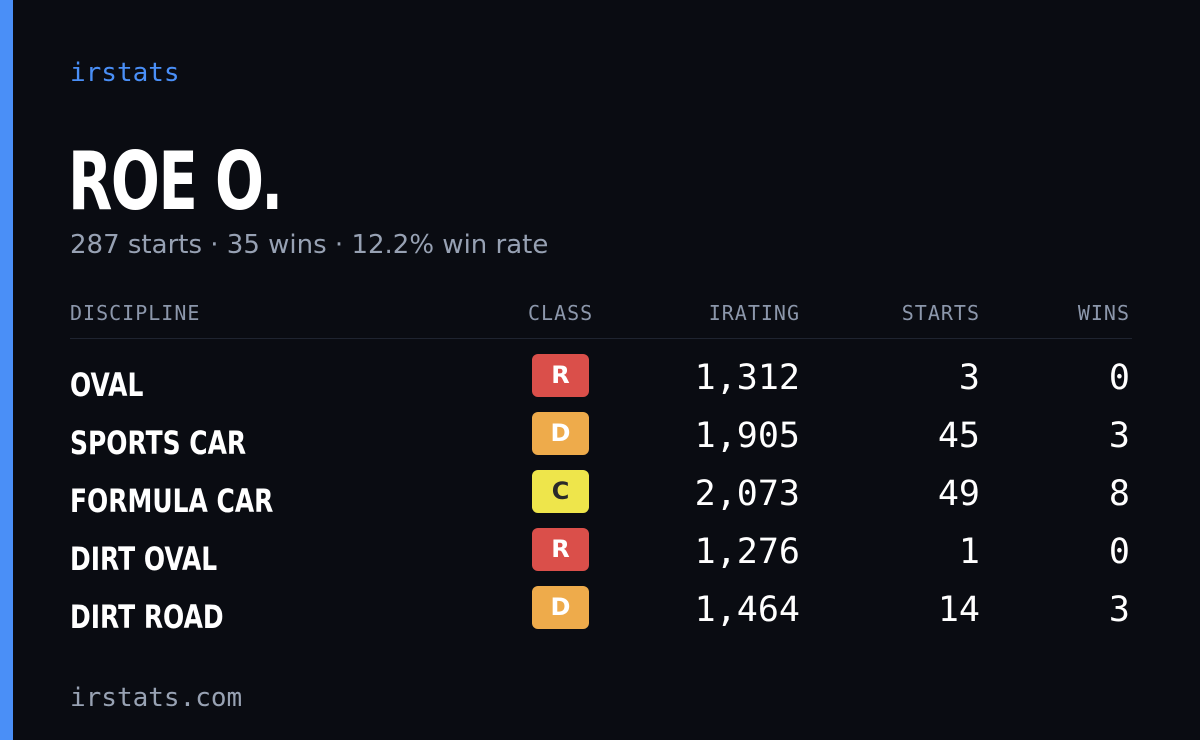  I want to click on starts-value: 14, so click(958, 610).